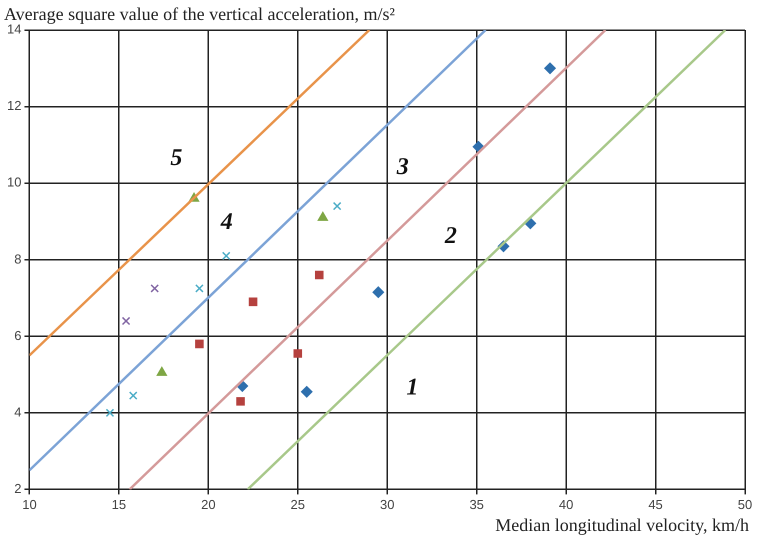  I want to click on x-tick-label: 50, so click(745, 504).